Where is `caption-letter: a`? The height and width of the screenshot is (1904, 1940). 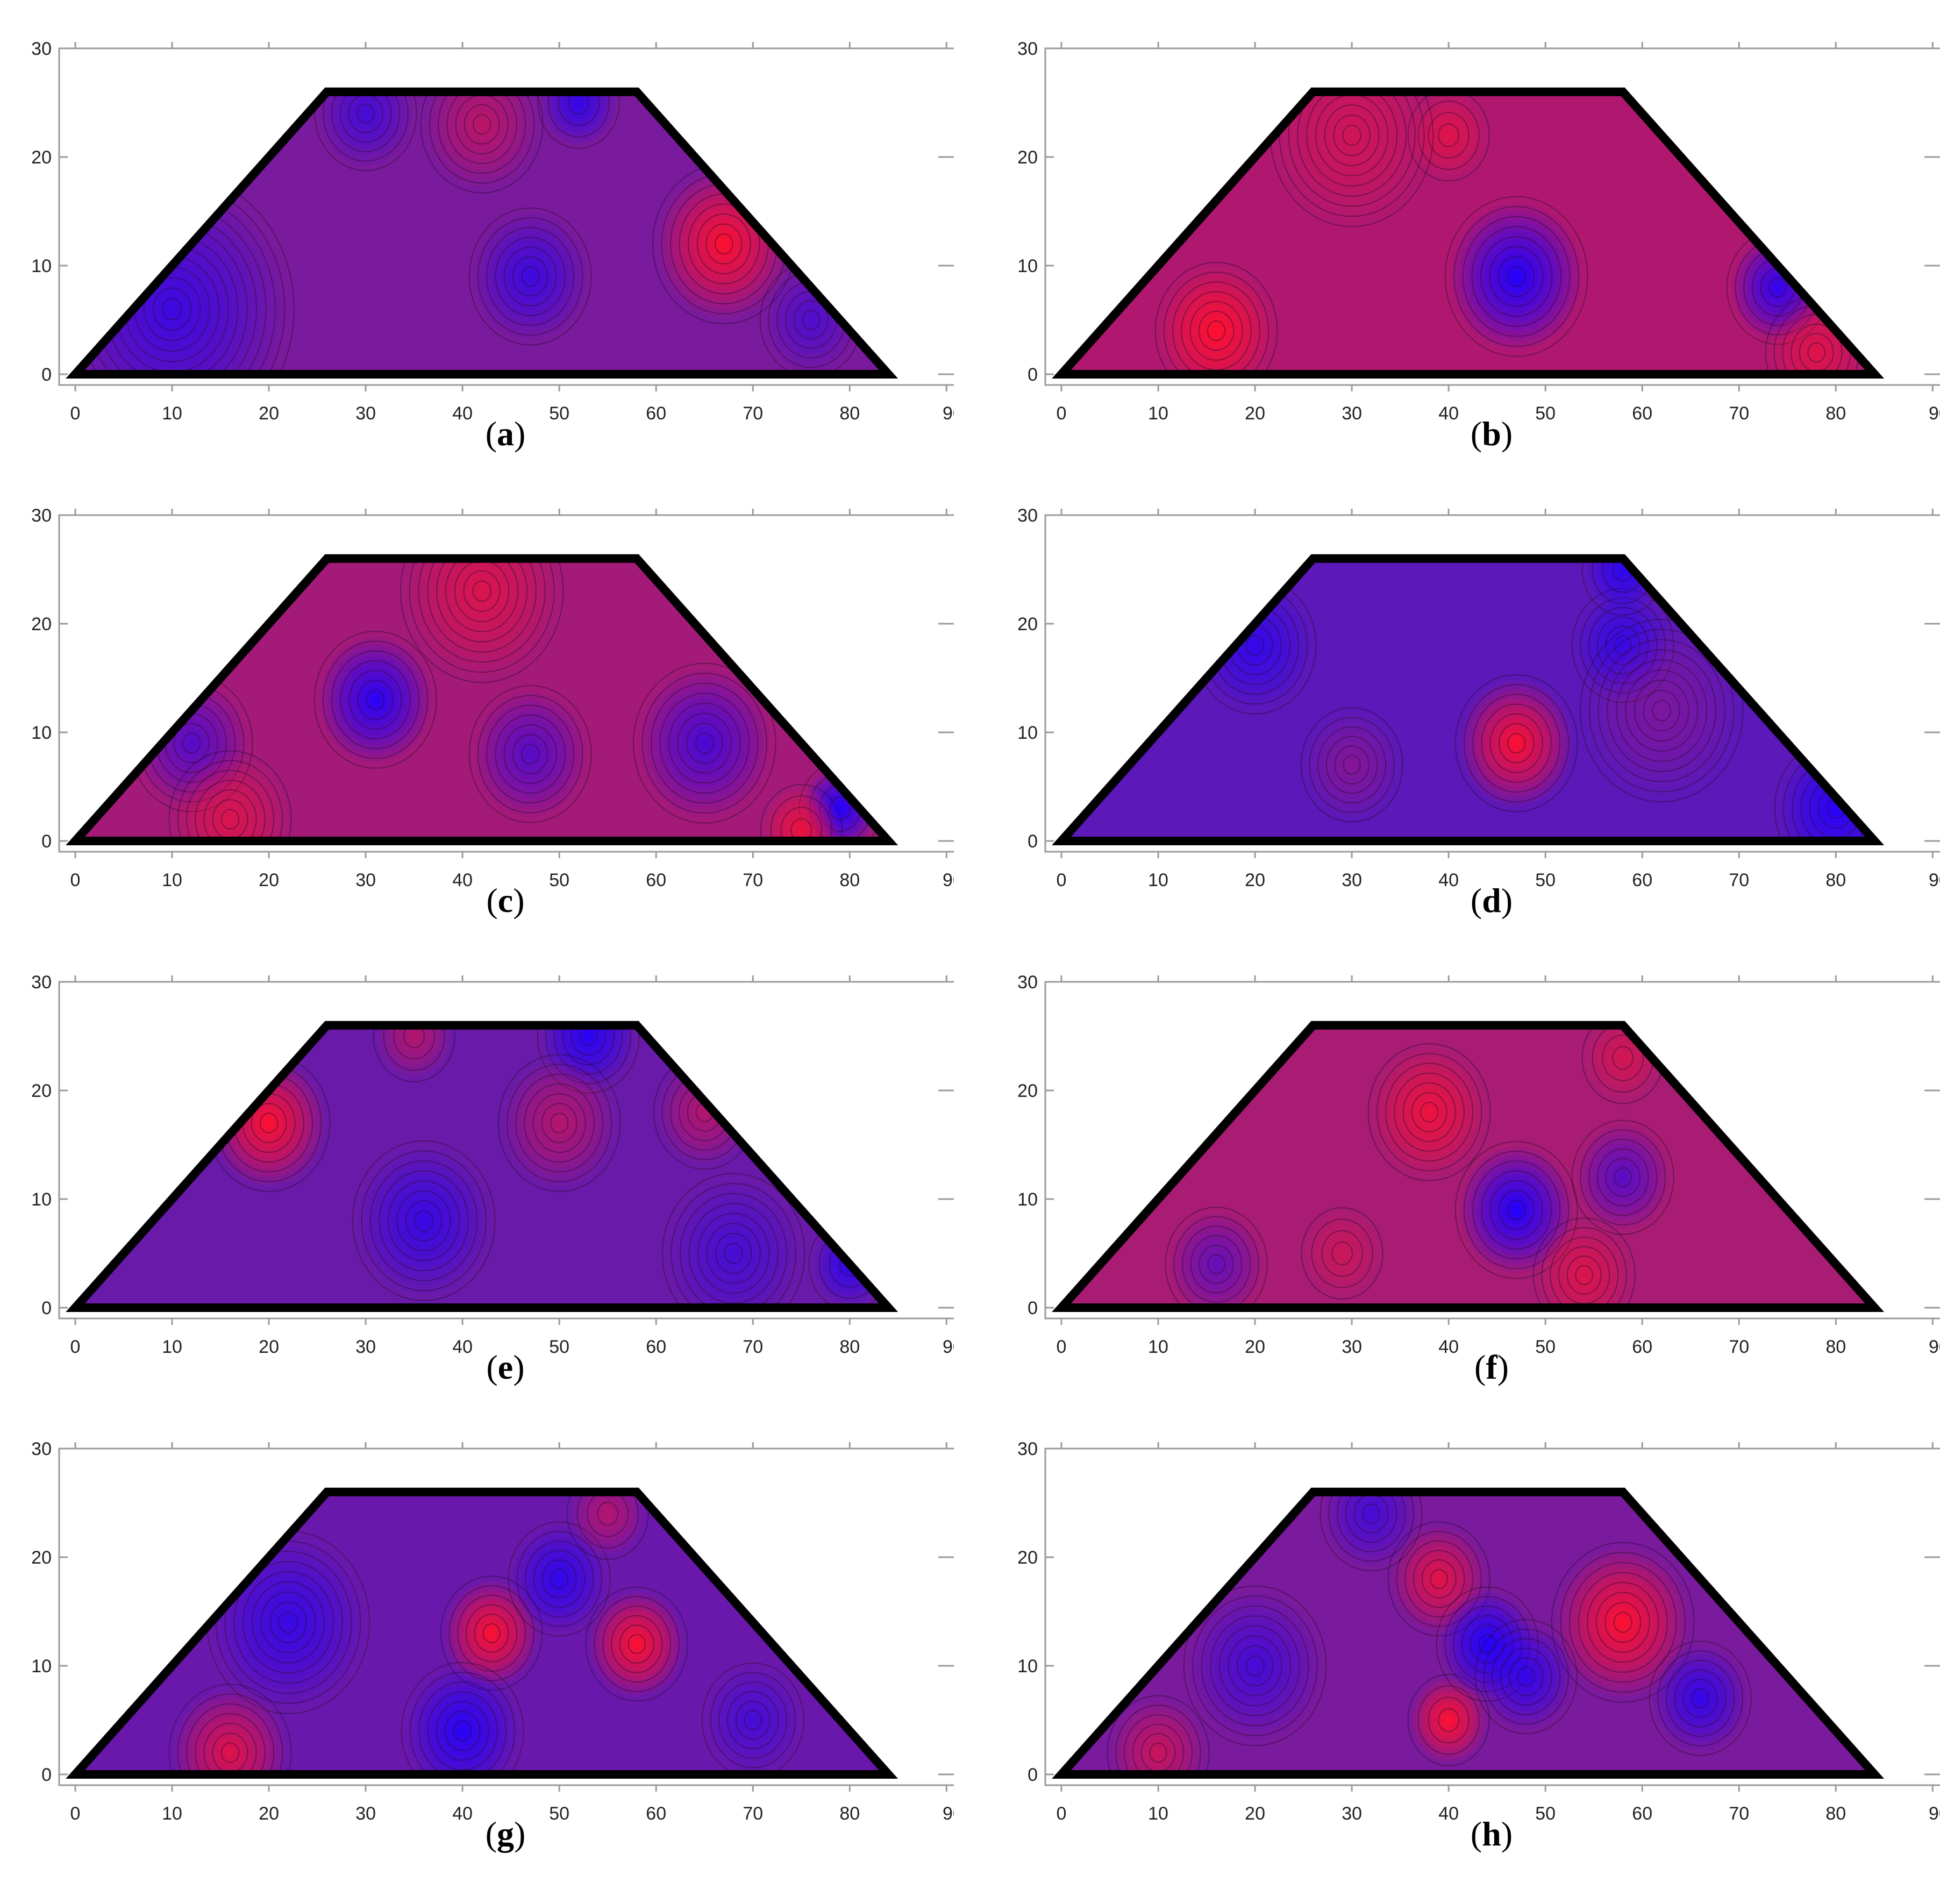
caption-letter: a is located at coordinates (505, 434).